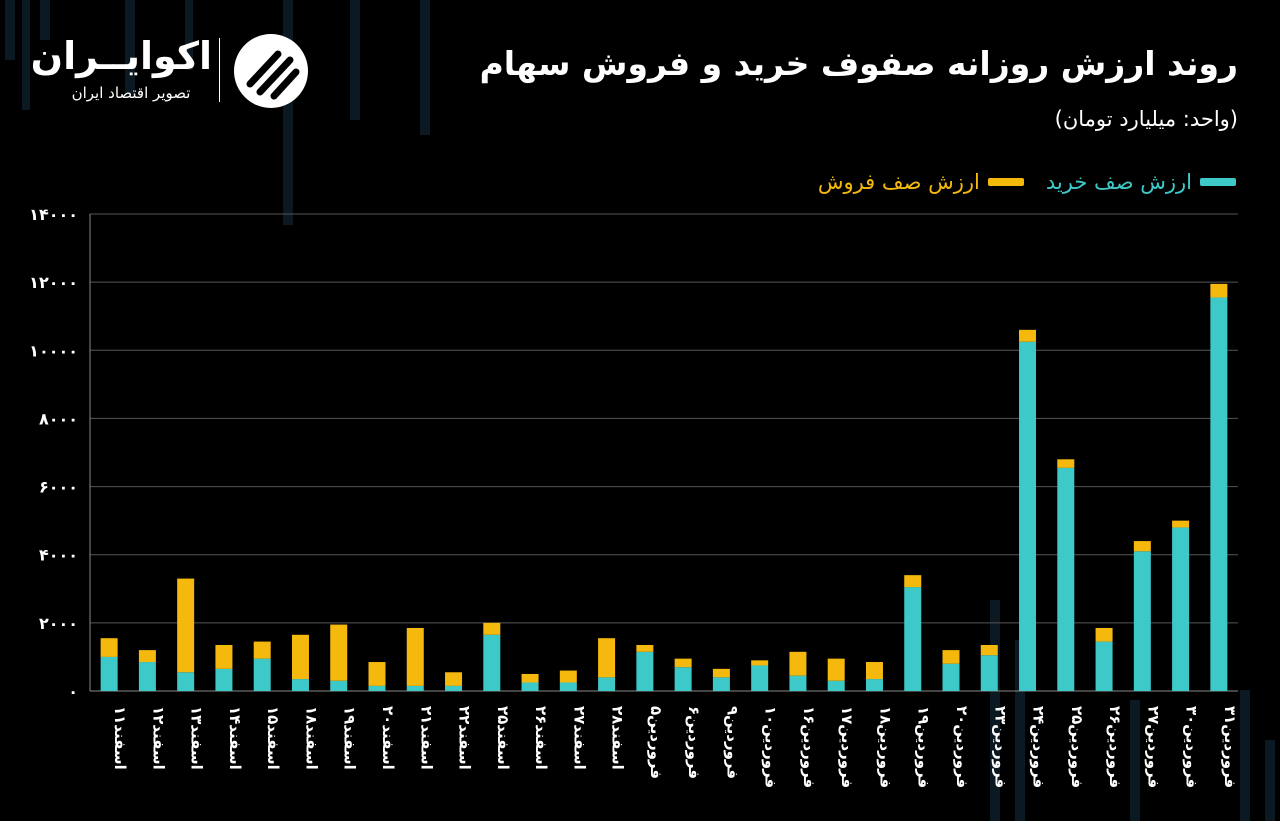 The image size is (1280, 821). What do you see at coordinates (273, 738) in the screenshot?
I see `x-tick-label: اسفند۱۵` at bounding box center [273, 738].